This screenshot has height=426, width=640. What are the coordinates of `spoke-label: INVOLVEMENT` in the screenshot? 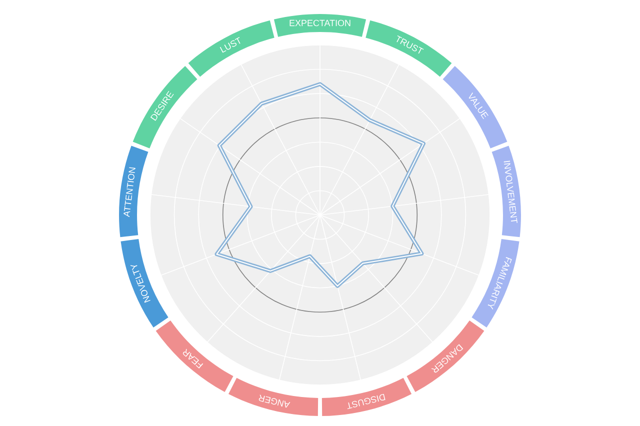 It's located at (511, 191).